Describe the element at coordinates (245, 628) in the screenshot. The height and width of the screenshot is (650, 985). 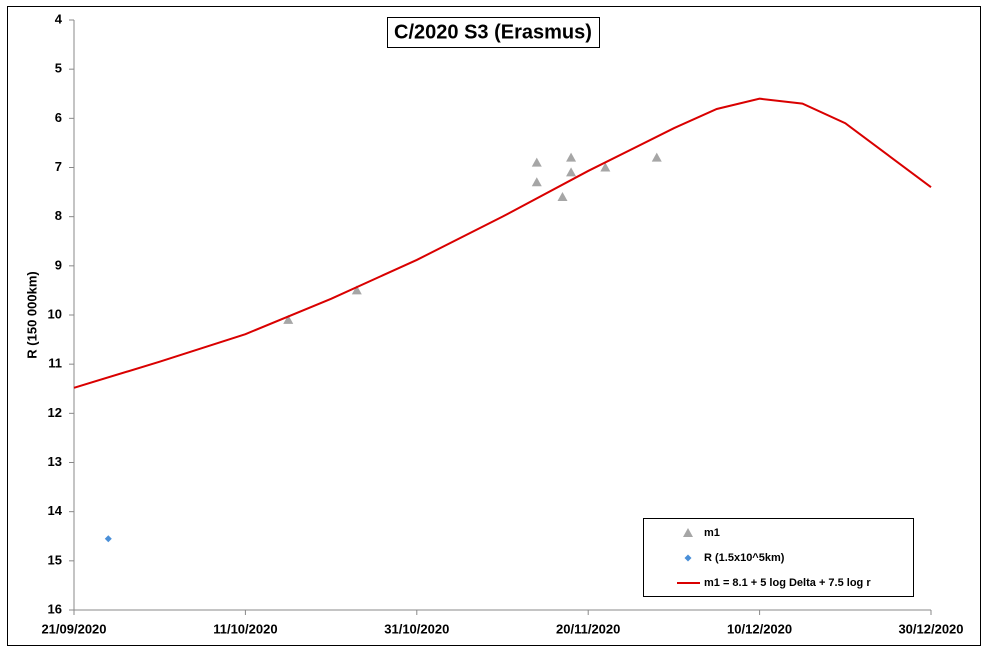
I see `x-tick-label: 11/10/2020` at that location.